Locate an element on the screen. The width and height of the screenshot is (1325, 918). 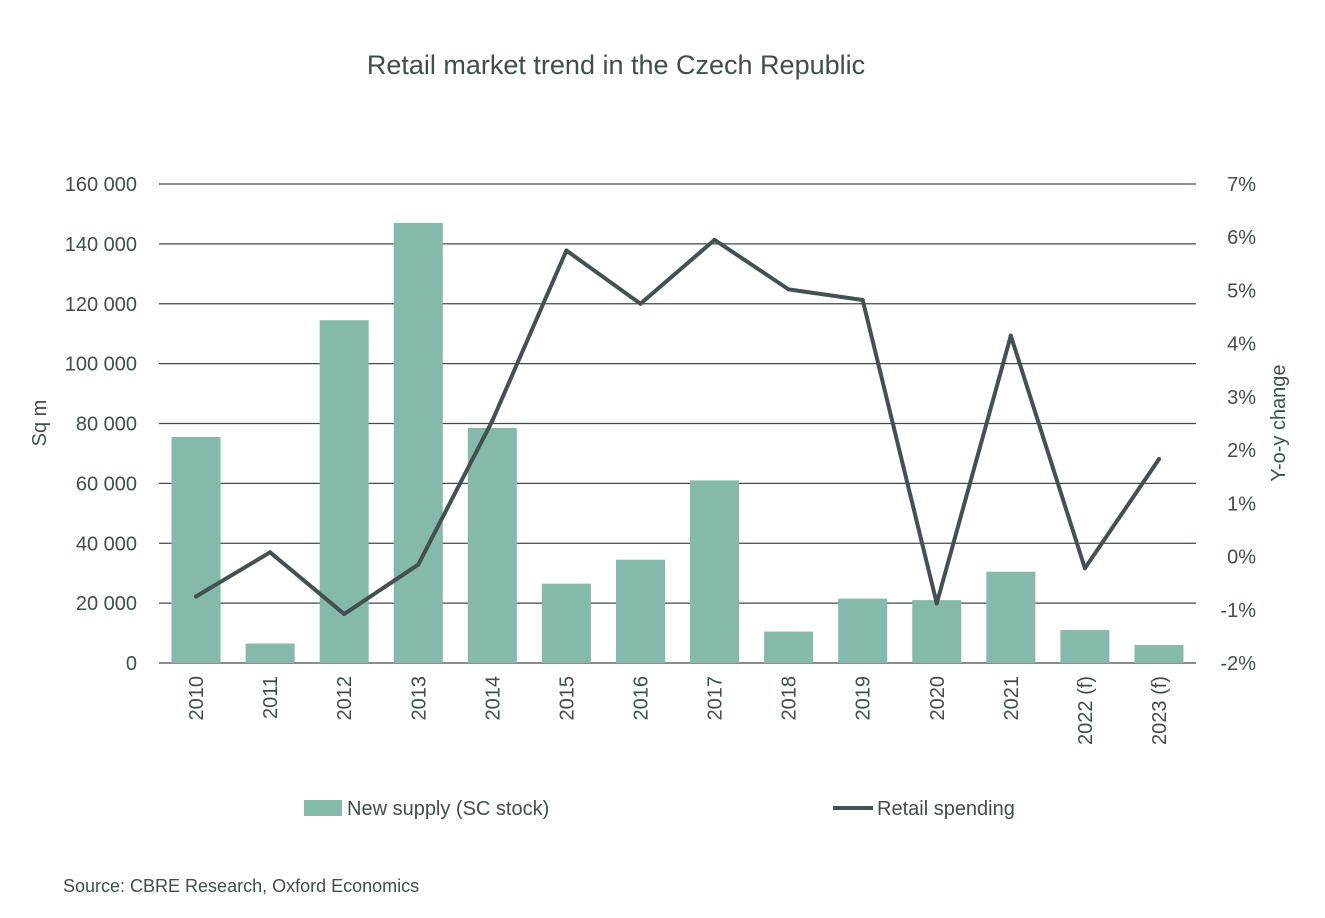
left-tick-label: 160 000 is located at coordinates (101, 185).